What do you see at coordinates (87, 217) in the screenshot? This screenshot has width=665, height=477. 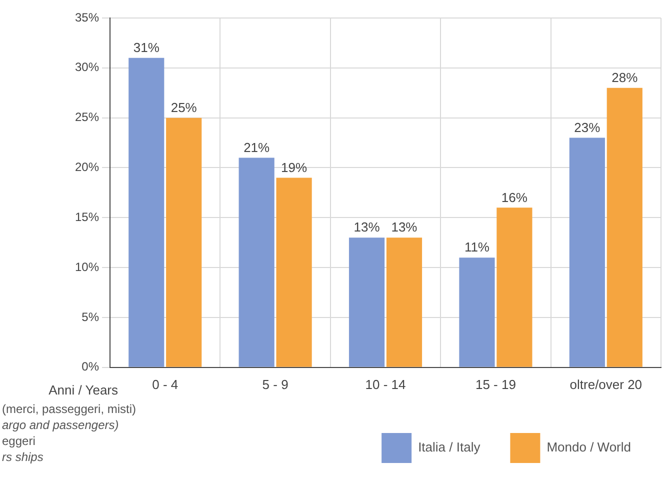 I see `y-tick-label: 15%` at bounding box center [87, 217].